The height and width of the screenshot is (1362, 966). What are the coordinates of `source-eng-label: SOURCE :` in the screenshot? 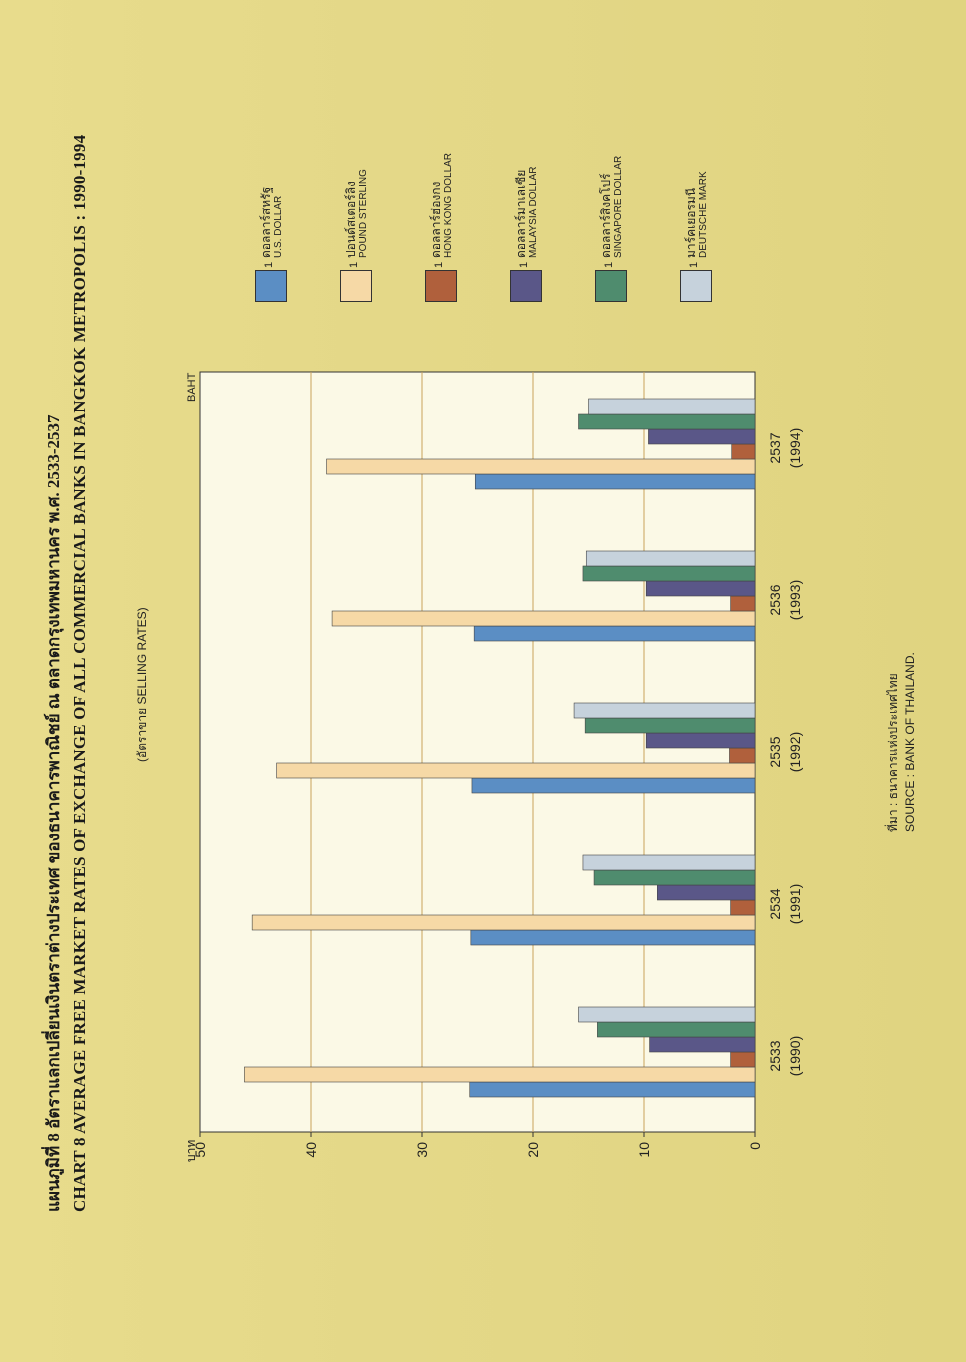 It's located at (910, 802).